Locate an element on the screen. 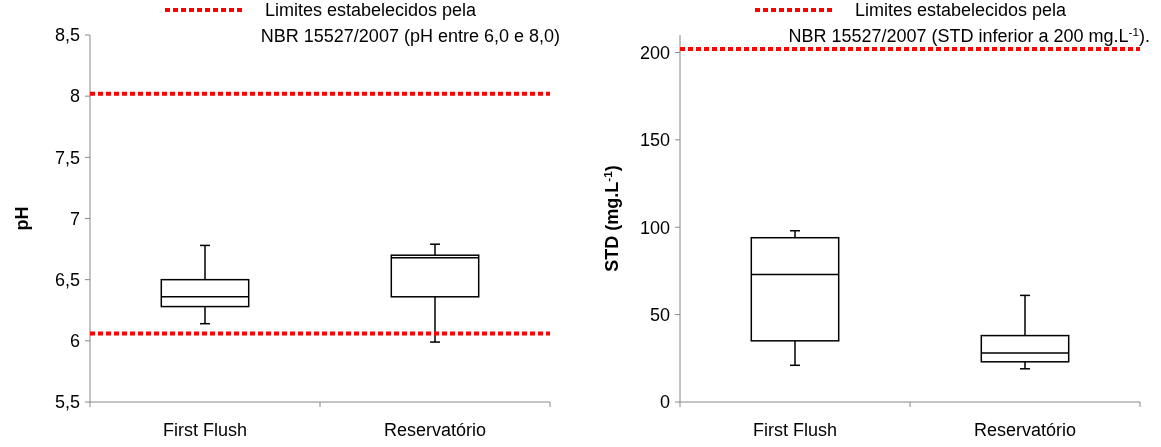 The image size is (1161, 447). y-tick-label: 6 is located at coordinates (74, 341).